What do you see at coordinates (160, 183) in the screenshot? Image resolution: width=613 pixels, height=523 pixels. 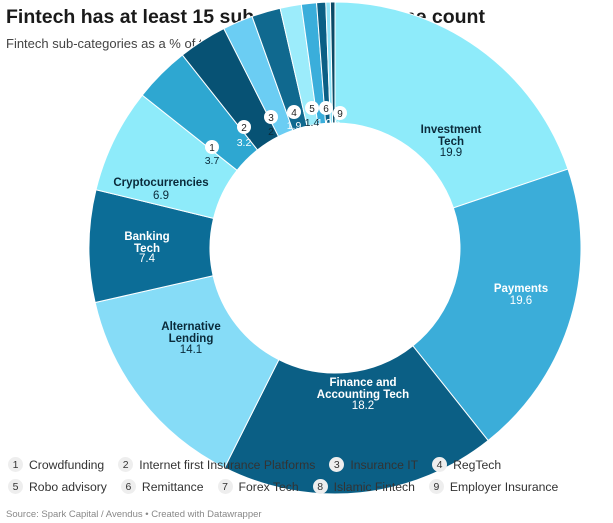 I see `slice-label: Cryptocurrencies` at bounding box center [160, 183].